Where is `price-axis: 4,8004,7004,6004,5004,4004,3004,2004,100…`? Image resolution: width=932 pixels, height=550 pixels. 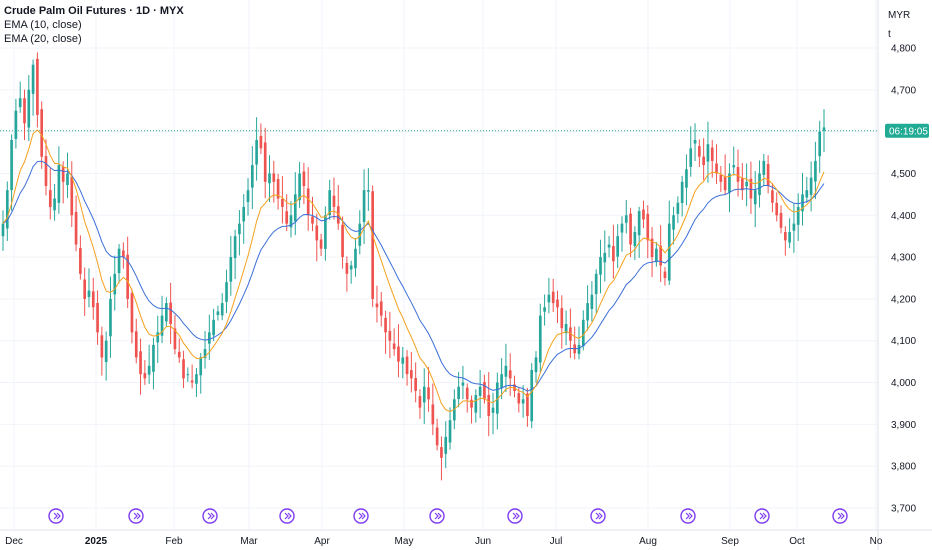
price-axis: 4,8004,7004,6004,5004,4004,3004,2004,100… is located at coordinates (896, 275).